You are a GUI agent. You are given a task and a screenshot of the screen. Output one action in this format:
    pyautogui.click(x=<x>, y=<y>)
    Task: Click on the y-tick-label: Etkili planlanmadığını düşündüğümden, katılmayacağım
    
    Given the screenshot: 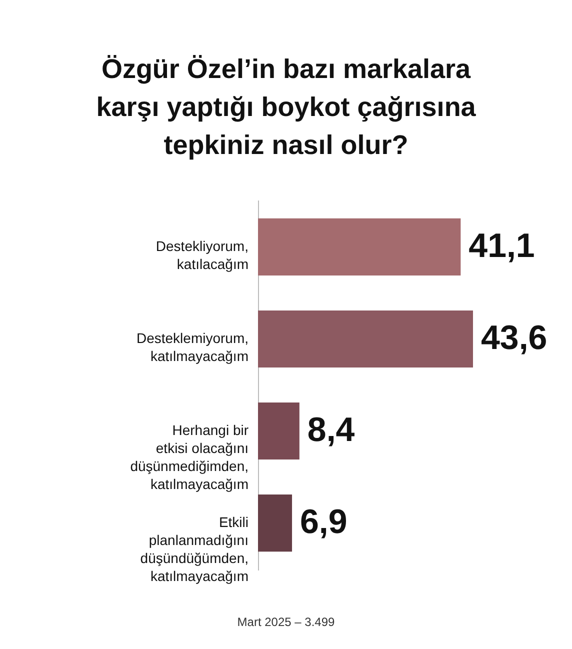 What is the action you would take?
    pyautogui.click(x=194, y=549)
    